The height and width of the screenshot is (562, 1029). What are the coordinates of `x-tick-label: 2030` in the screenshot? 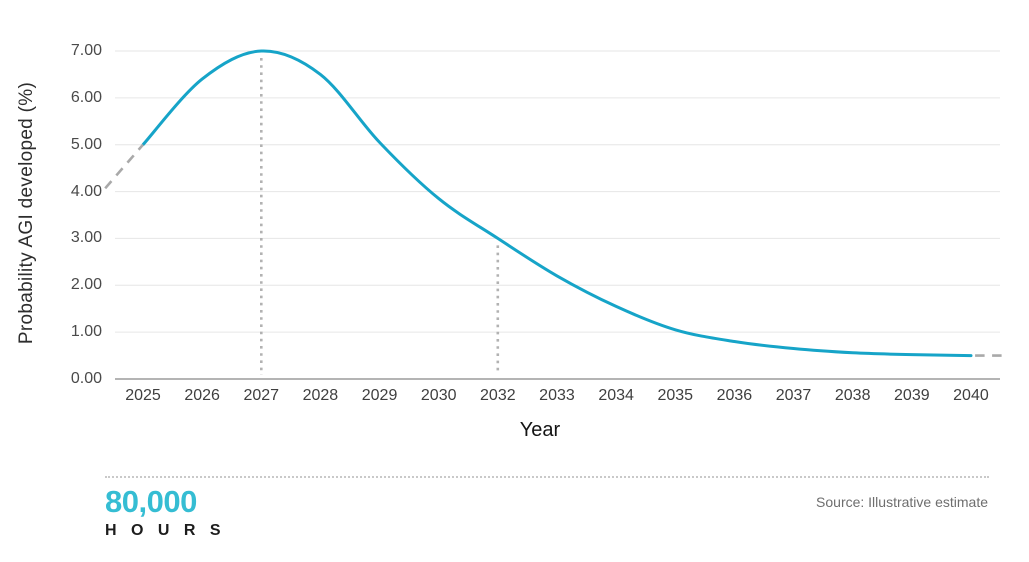 It's located at (438, 395).